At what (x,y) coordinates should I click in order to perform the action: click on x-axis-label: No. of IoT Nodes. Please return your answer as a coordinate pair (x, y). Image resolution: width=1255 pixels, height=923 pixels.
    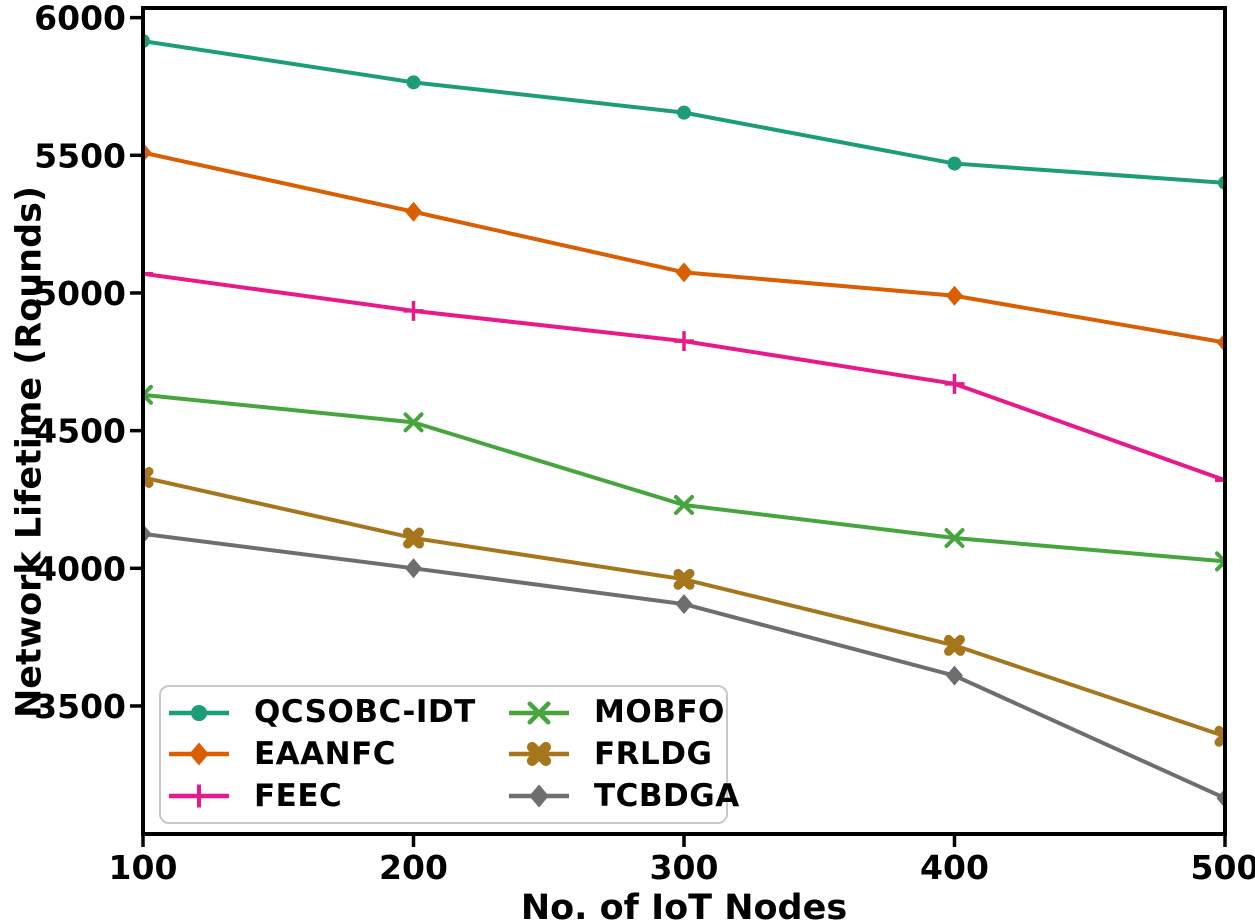
    Looking at the image, I should click on (684, 905).